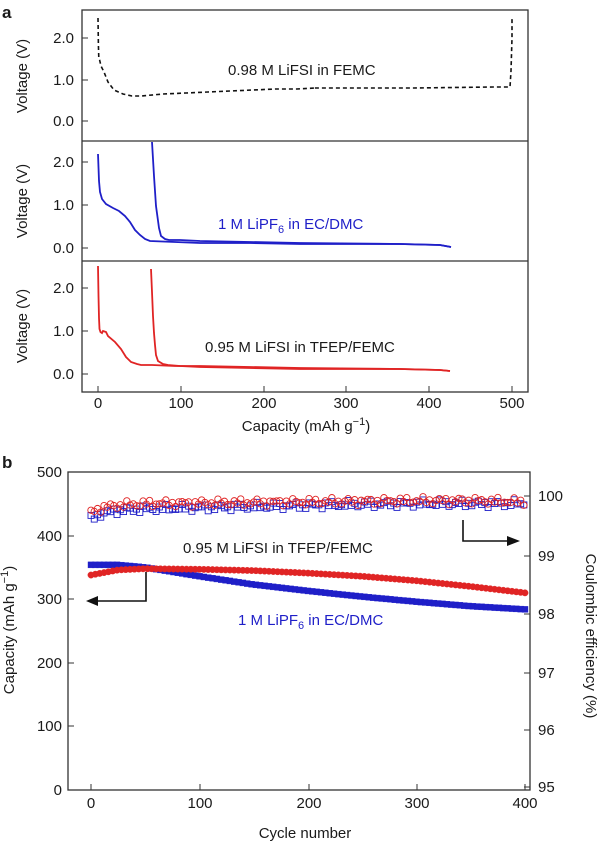 This screenshot has height=844, width=600. Describe the element at coordinates (416, 803) in the screenshot. I see `b-xtick-label-3: 300` at that location.